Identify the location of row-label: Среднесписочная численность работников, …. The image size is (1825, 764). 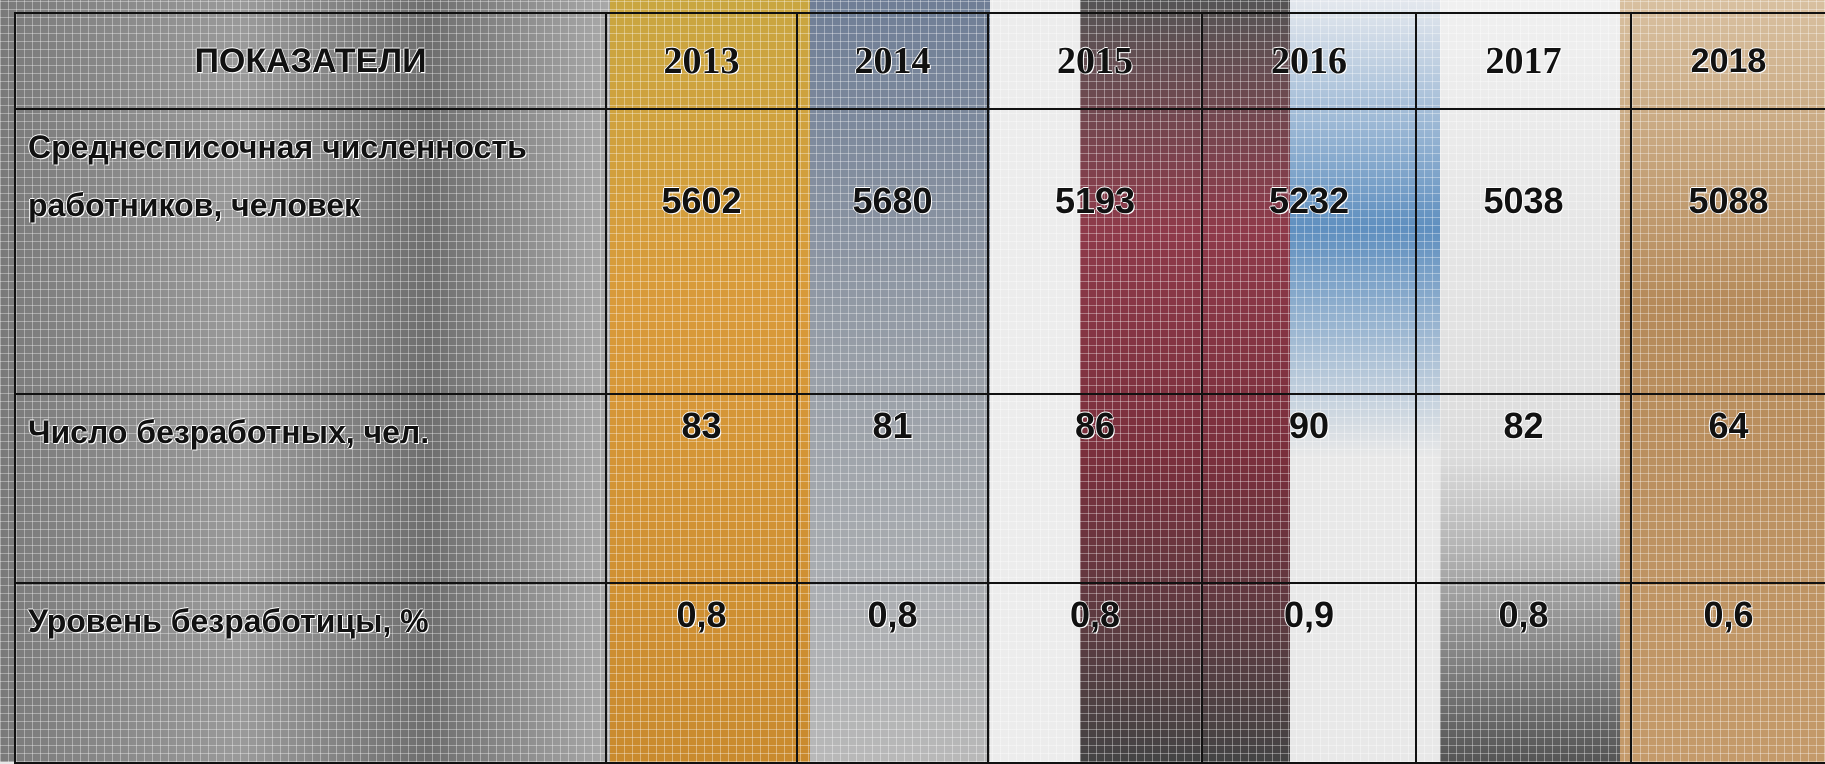
(310, 251).